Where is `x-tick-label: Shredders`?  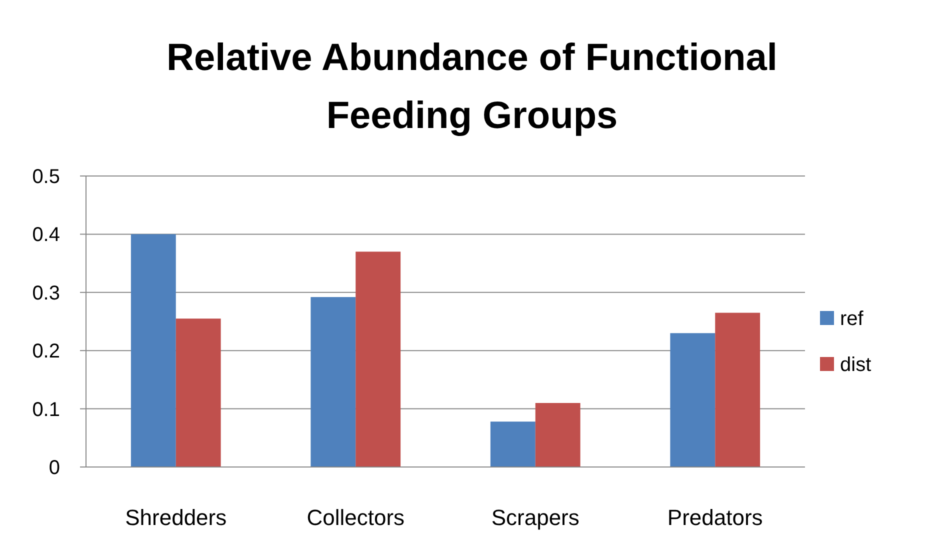 x-tick-label: Shredders is located at coordinates (176, 517).